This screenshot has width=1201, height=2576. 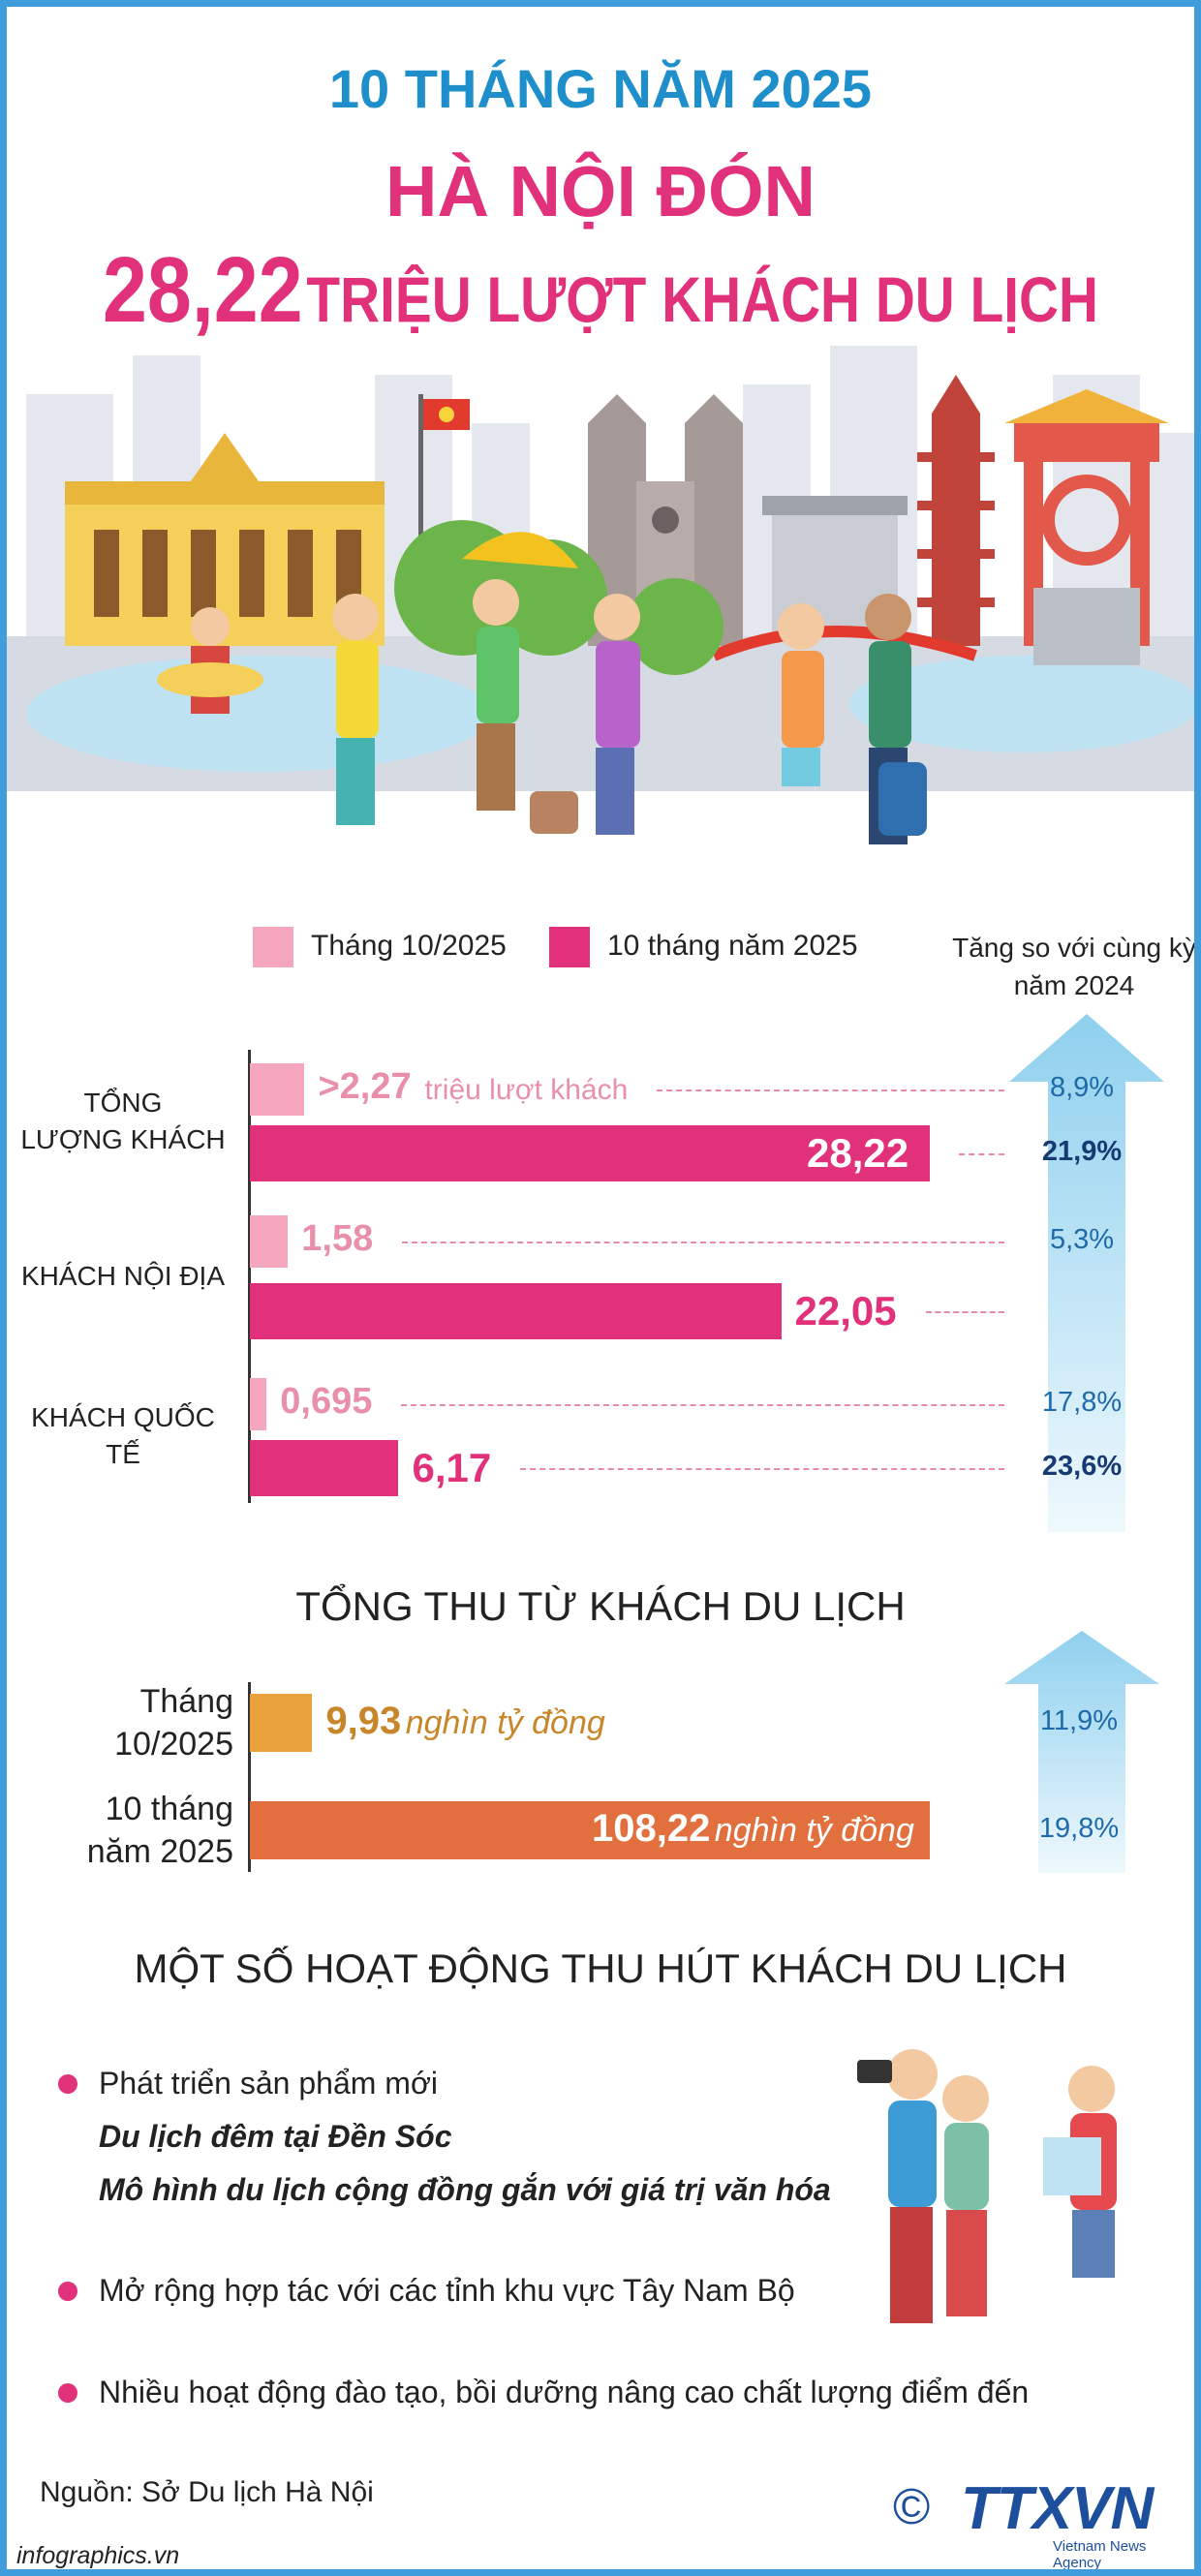 What do you see at coordinates (1082, 1239) in the screenshot?
I see `growth-label: 5,3%` at bounding box center [1082, 1239].